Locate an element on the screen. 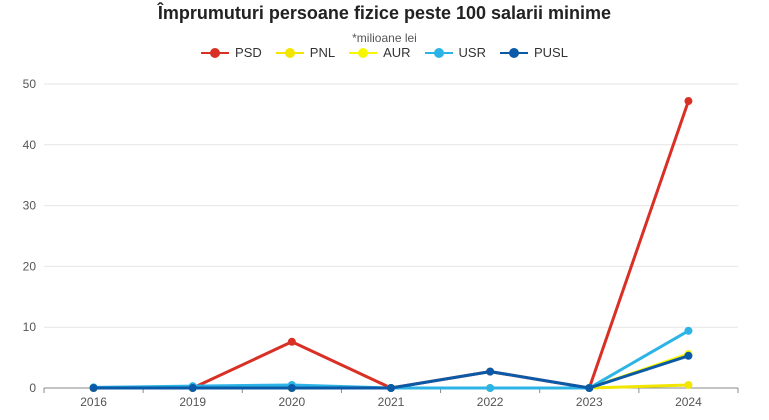  x-tick-label: 2021 is located at coordinates (391, 402).